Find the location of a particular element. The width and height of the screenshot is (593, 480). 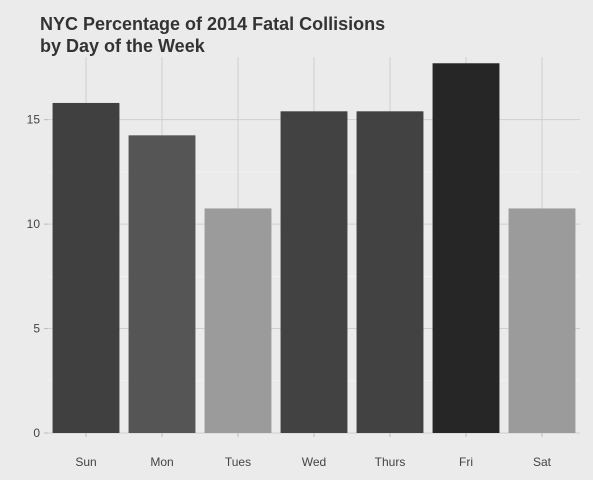

bar-wed is located at coordinates (314, 272).